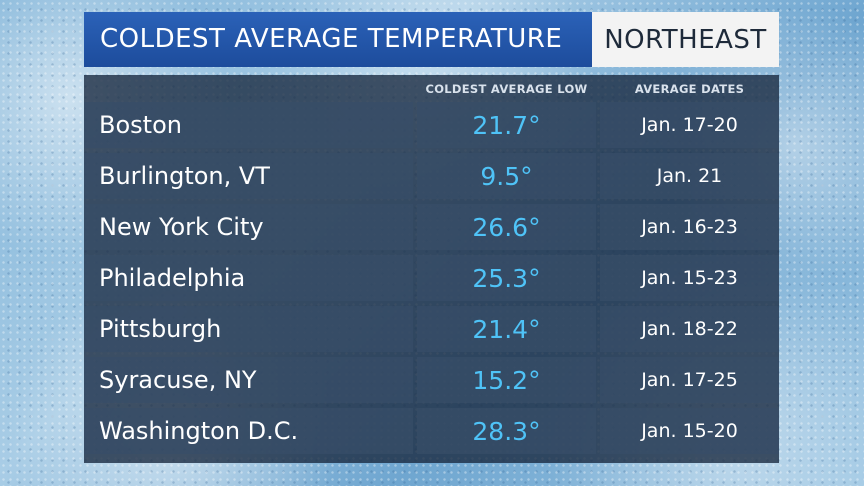 This screenshot has width=864, height=486. Describe the element at coordinates (689, 329) in the screenshot. I see `dates-cell: Jan. 18-22` at that location.